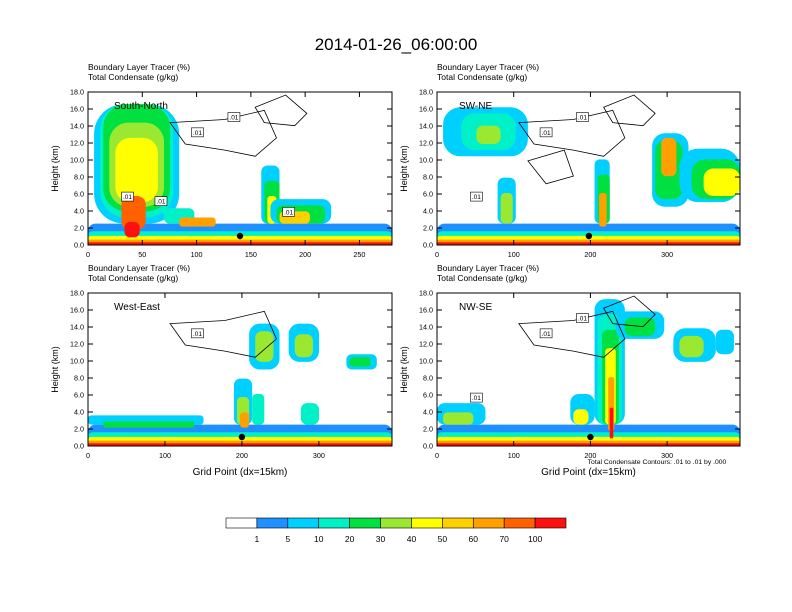  What do you see at coordinates (133, 278) in the screenshot?
I see `panel-subtitle-condensate: Total Condensate (g/kg)` at bounding box center [133, 278].